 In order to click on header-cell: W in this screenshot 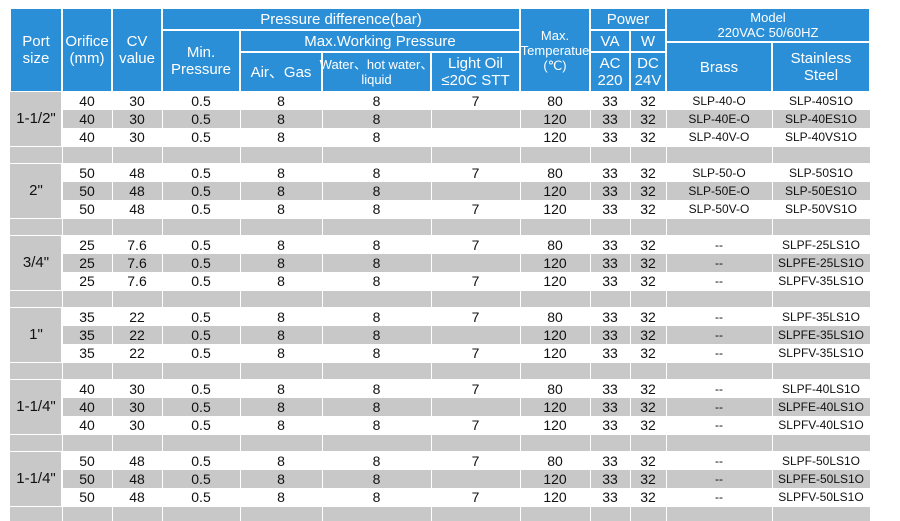, I will do `click(648, 41)`.